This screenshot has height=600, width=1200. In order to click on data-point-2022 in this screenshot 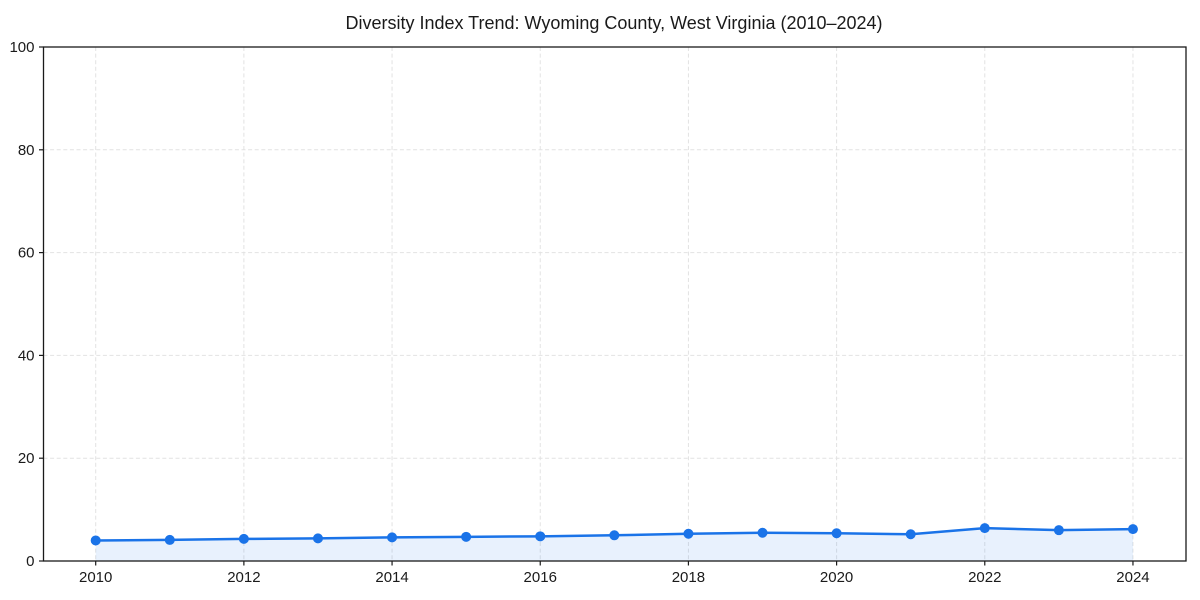, I will do `click(984, 528)`.